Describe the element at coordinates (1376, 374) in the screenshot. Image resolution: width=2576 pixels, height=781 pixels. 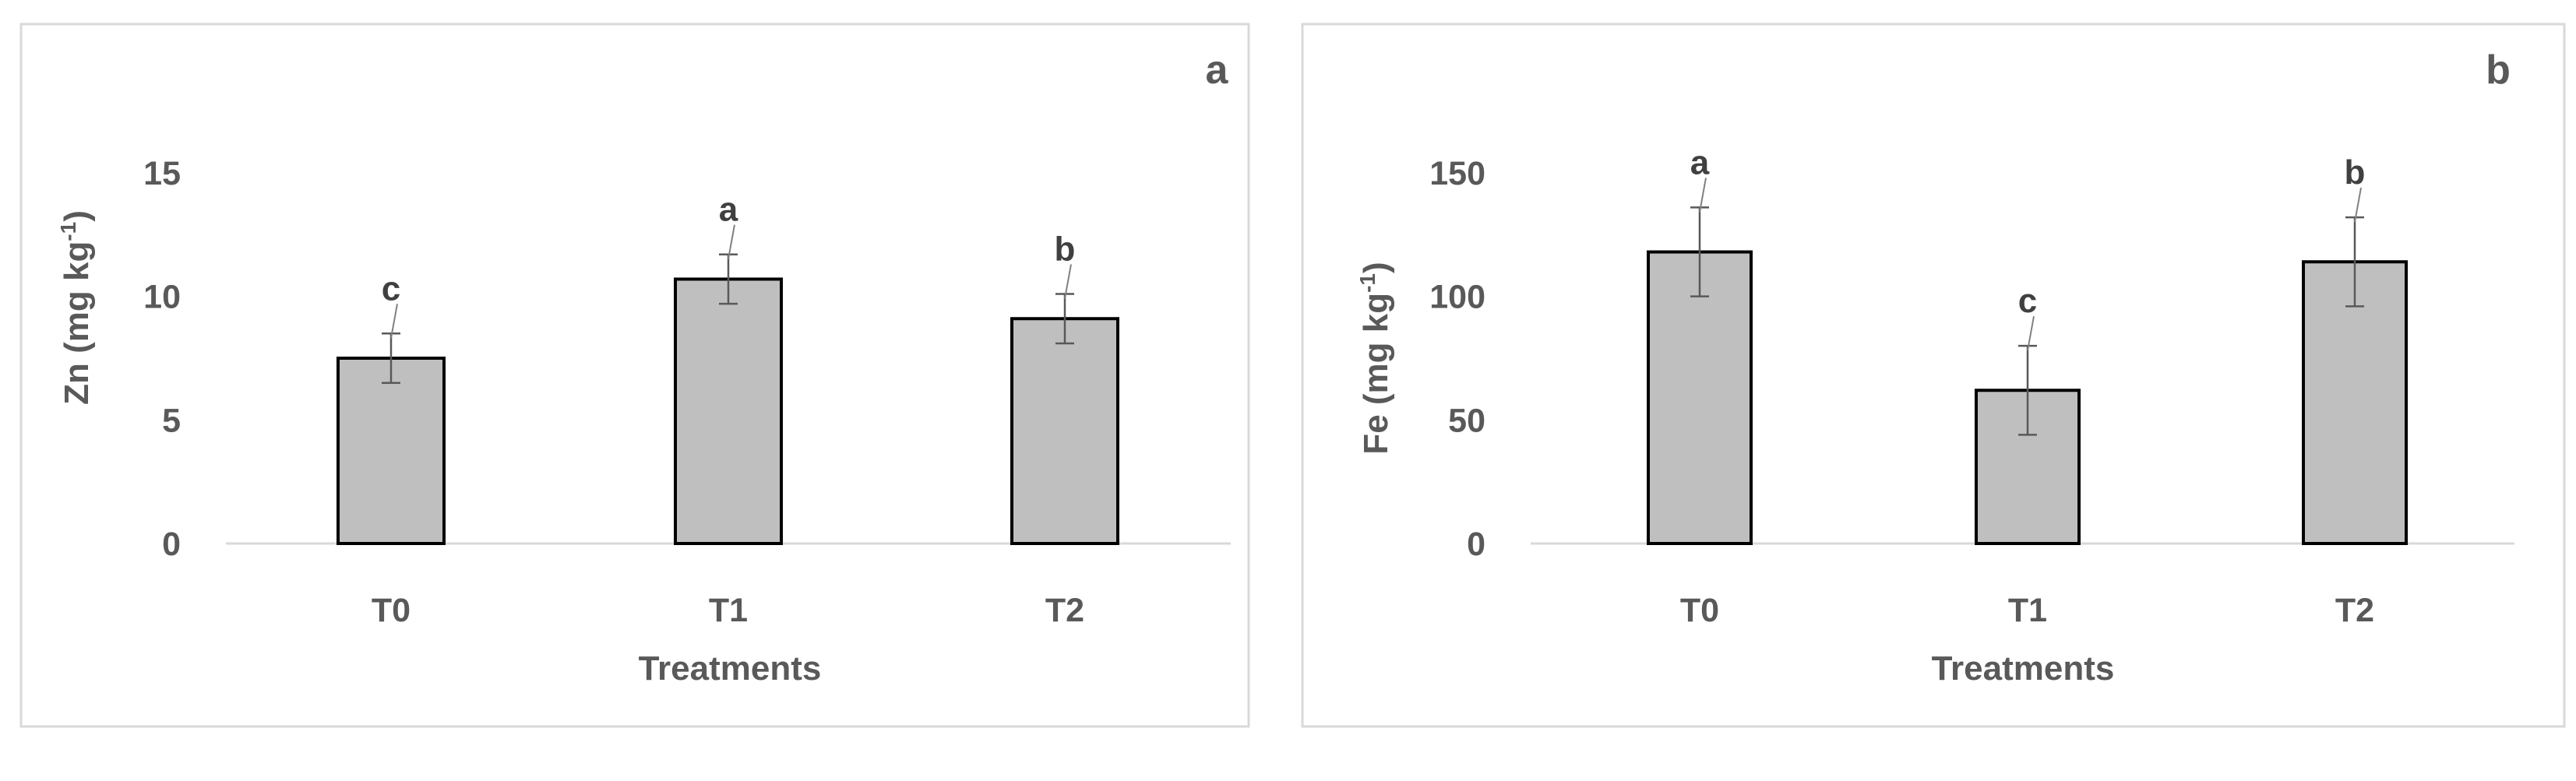
I see `y-axis-title-main: Fe (mg kg` at that location.